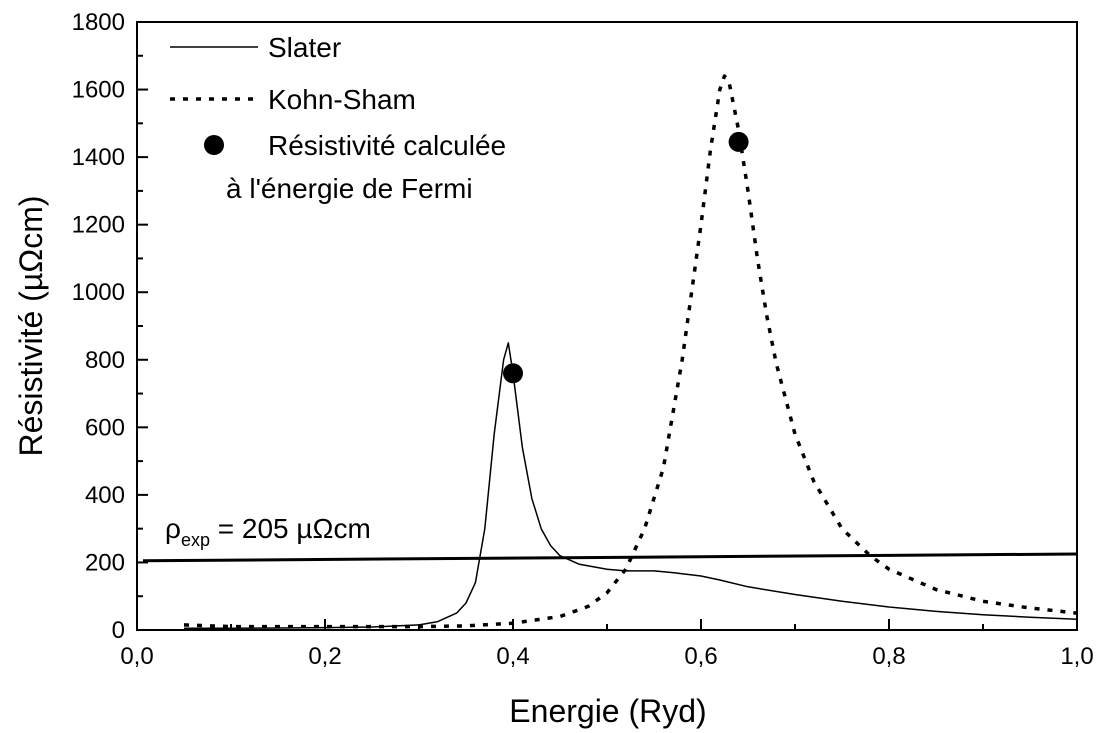  What do you see at coordinates (888, 656) in the screenshot?
I see `x-tick-label: 0,8` at bounding box center [888, 656].